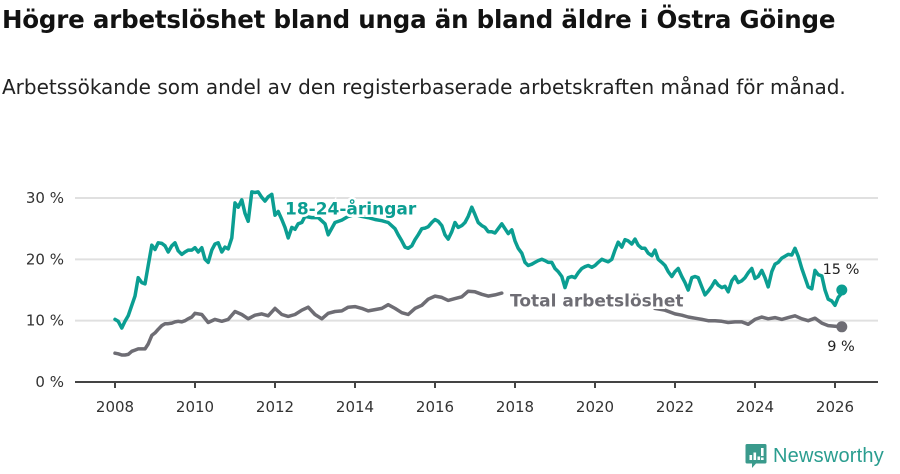  Describe the element at coordinates (515, 407) in the screenshot. I see `x-tick-label: 2018` at that location.